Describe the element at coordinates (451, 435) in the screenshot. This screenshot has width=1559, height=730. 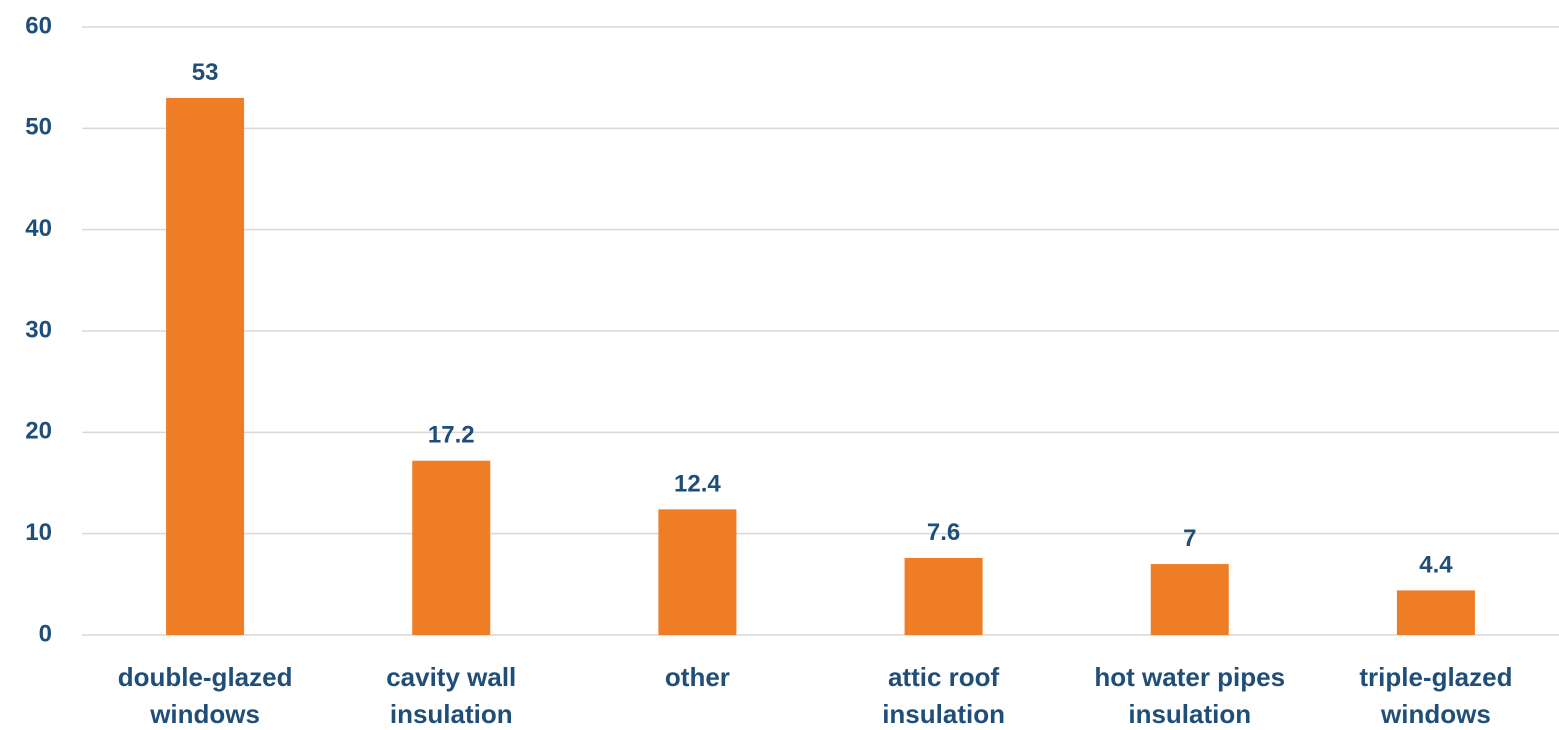
I see `data-label: 17.2` at that location.